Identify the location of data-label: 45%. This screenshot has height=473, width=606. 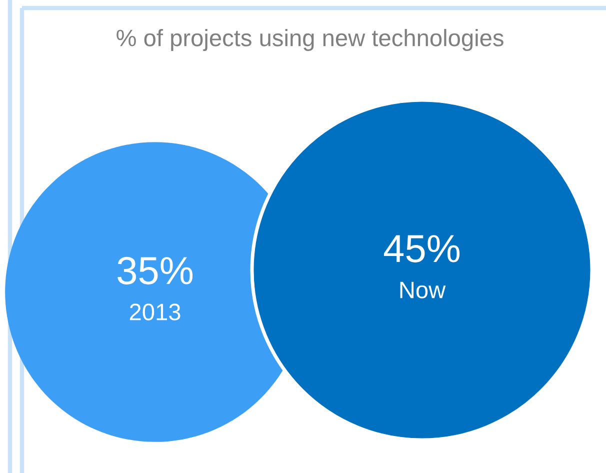
(422, 248).